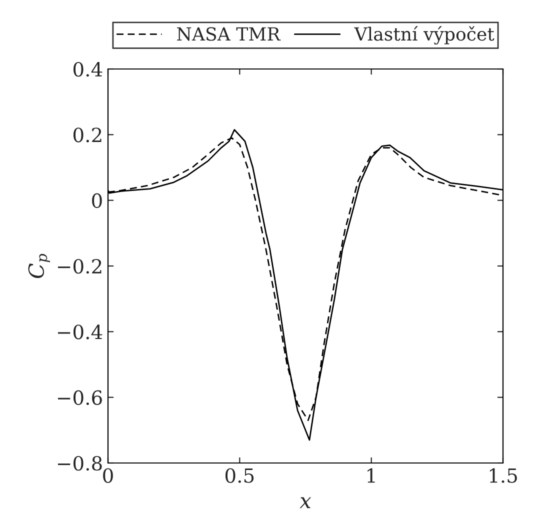  I want to click on y-tick-label: −0.4, so click(80, 332).